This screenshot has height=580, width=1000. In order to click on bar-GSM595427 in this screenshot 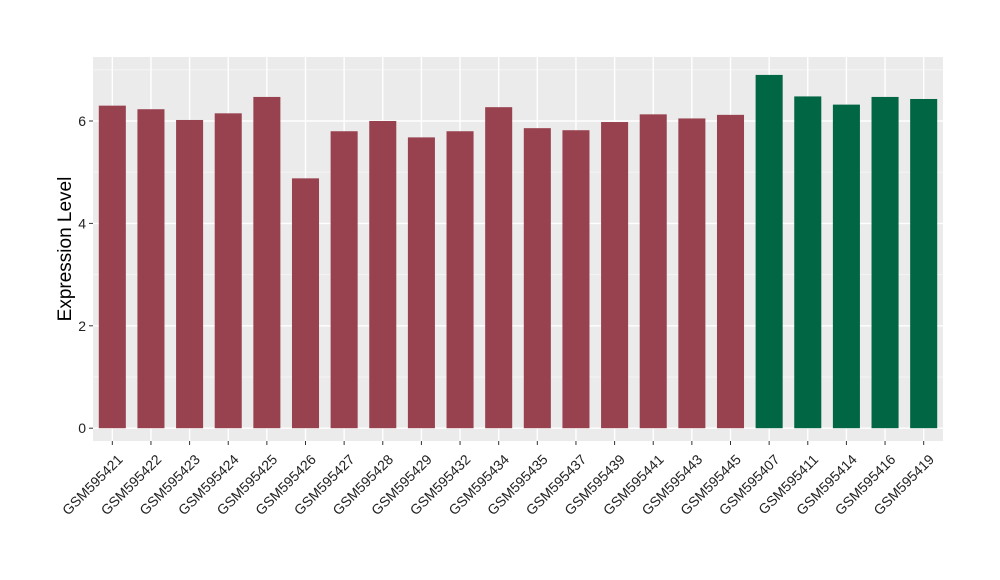, I will do `click(344, 280)`.